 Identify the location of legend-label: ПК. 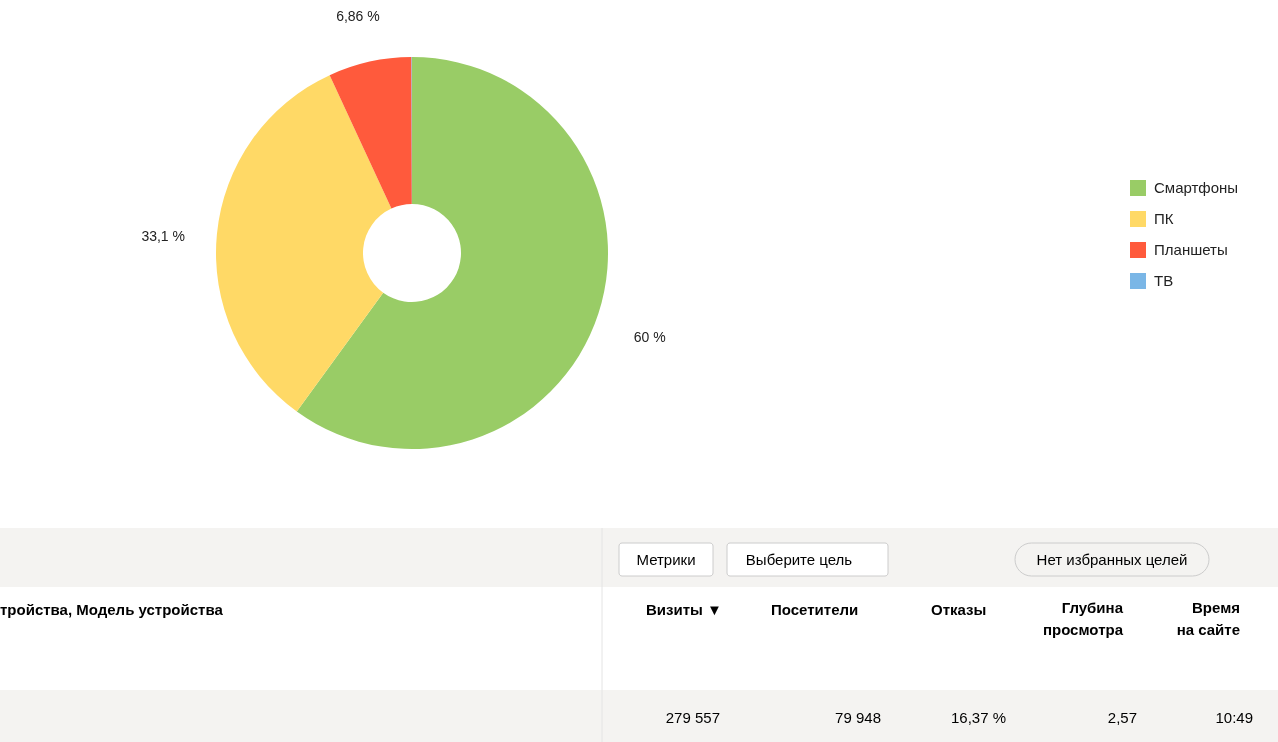
(1164, 218).